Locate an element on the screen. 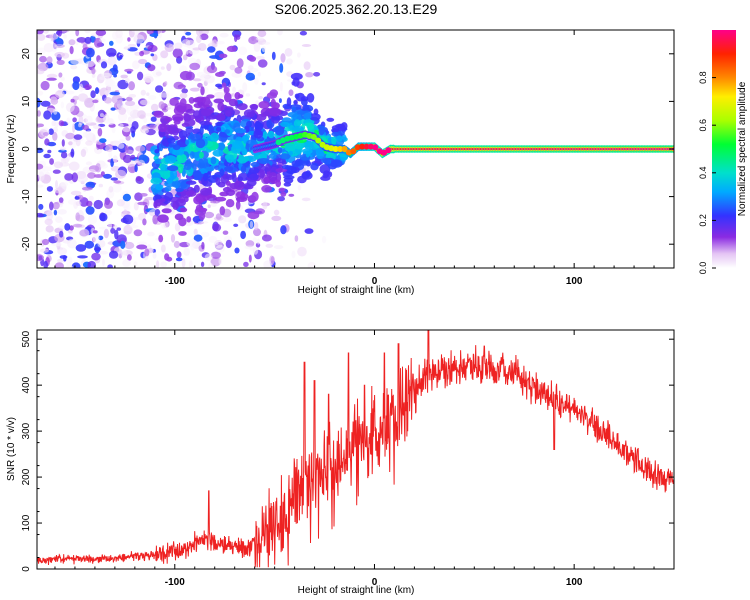 The image size is (750, 600). spectrogram-xlabel: Height of straight line (km) is located at coordinates (356, 290).